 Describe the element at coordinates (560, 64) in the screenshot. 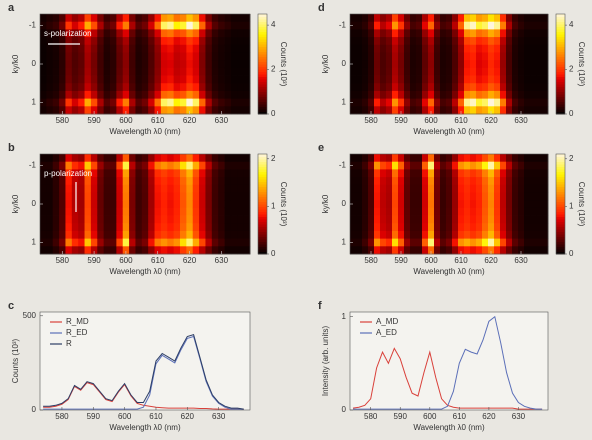

I see `colorbar-frame` at that location.